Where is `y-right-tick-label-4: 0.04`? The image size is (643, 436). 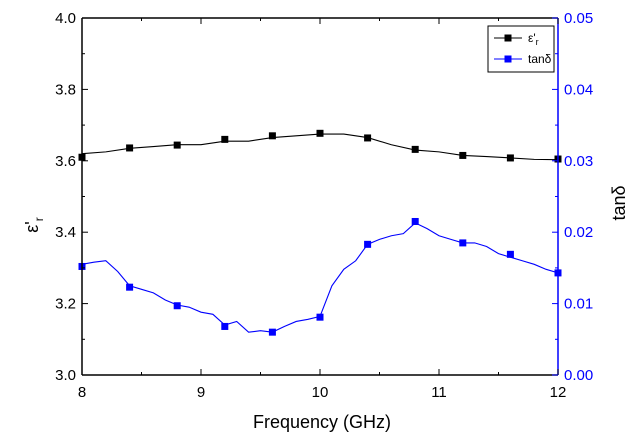 y-right-tick-label-4: 0.04 is located at coordinates (578, 89).